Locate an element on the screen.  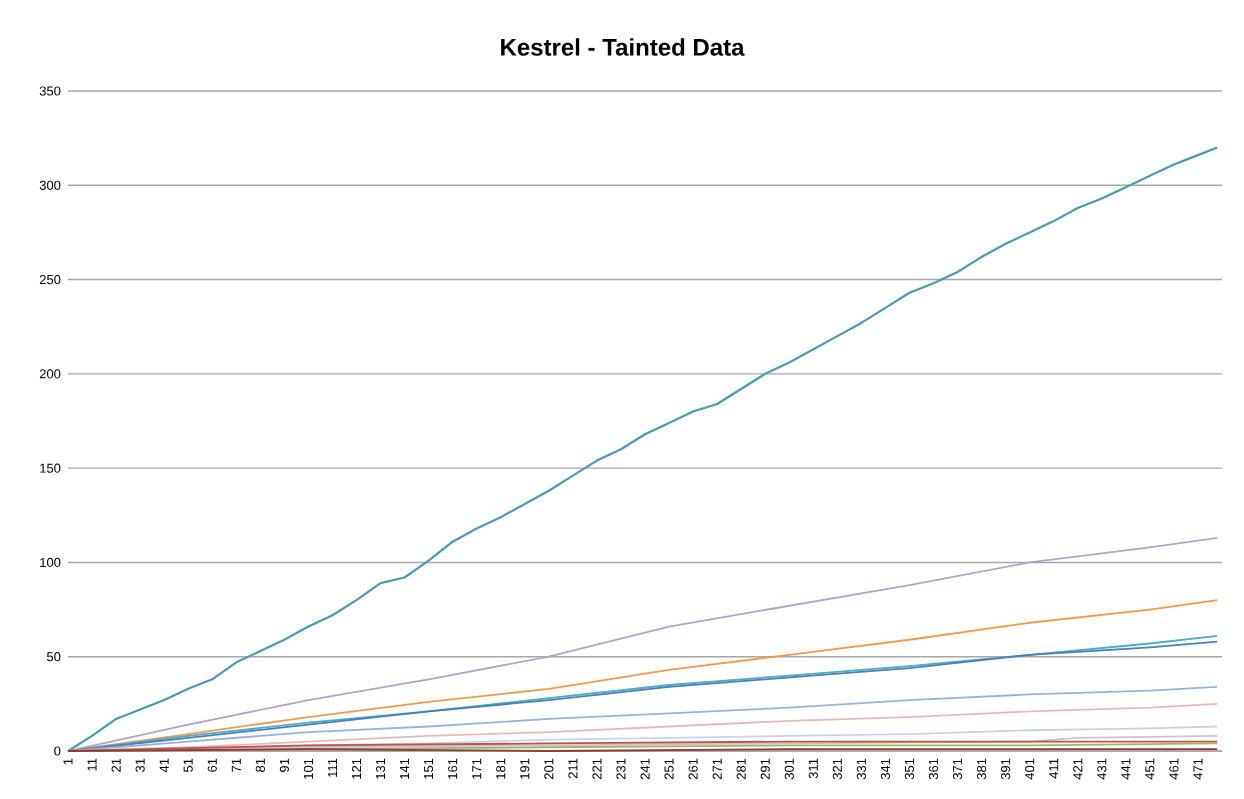
y-tick-label: 0 is located at coordinates (57, 751).